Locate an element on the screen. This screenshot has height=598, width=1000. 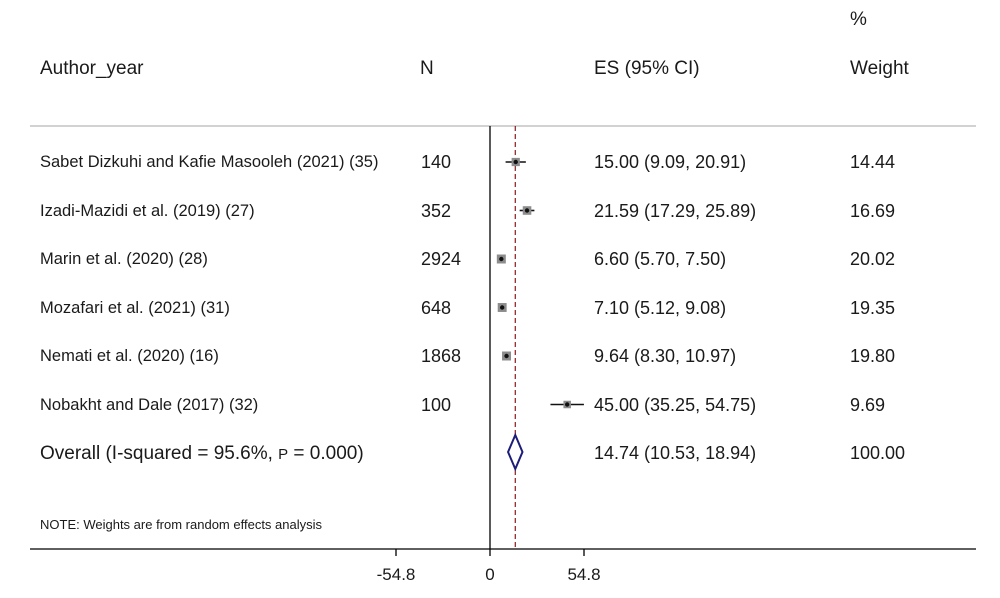
study-label: Marin et al. (2020) (28) is located at coordinates (124, 259).